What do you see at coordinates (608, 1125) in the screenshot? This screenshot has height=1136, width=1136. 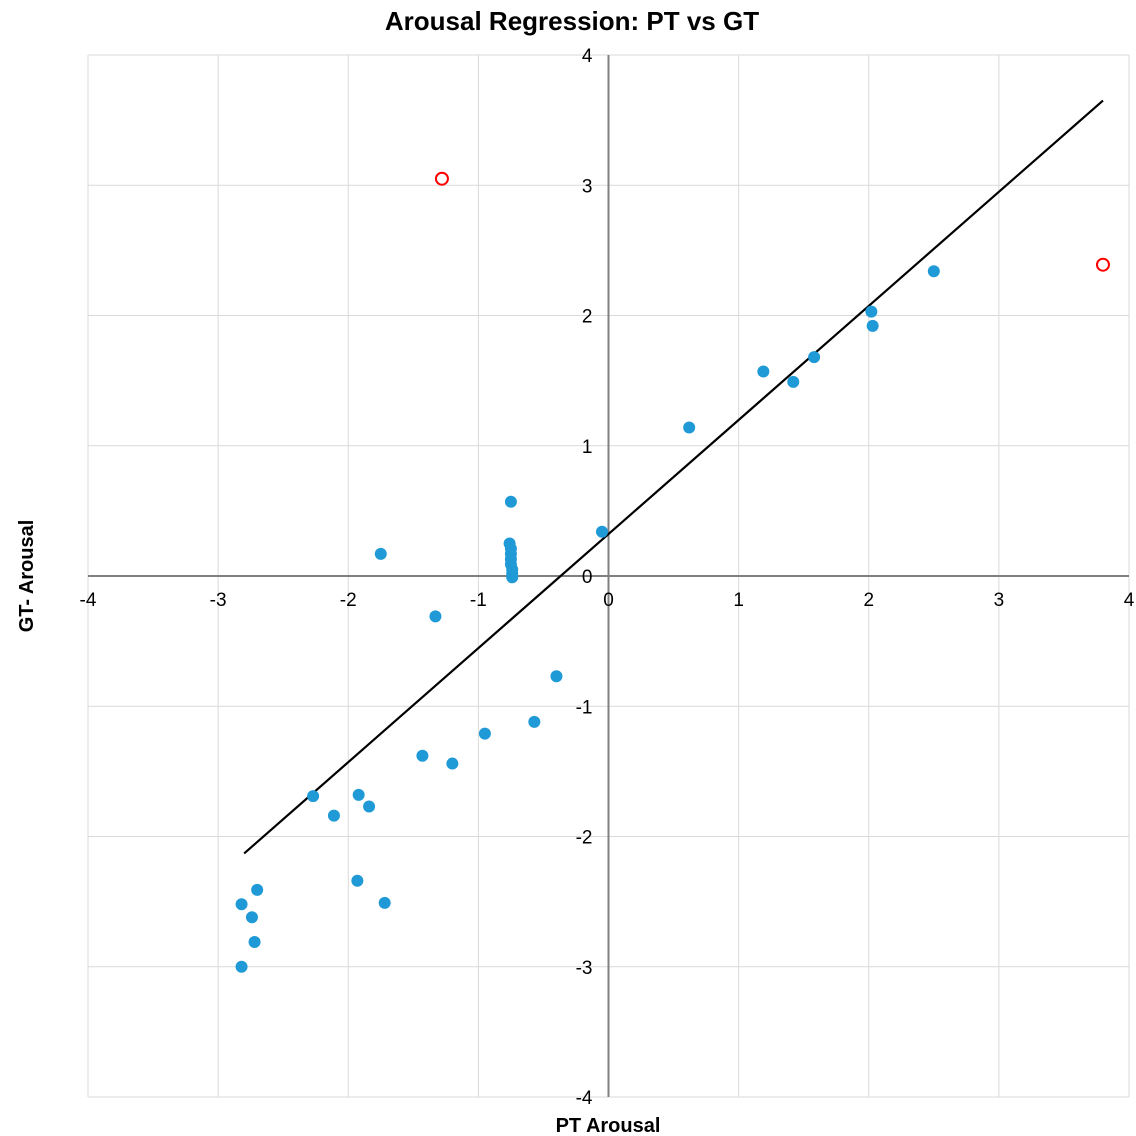 I see `x-axis-title: PT Arousal` at bounding box center [608, 1125].